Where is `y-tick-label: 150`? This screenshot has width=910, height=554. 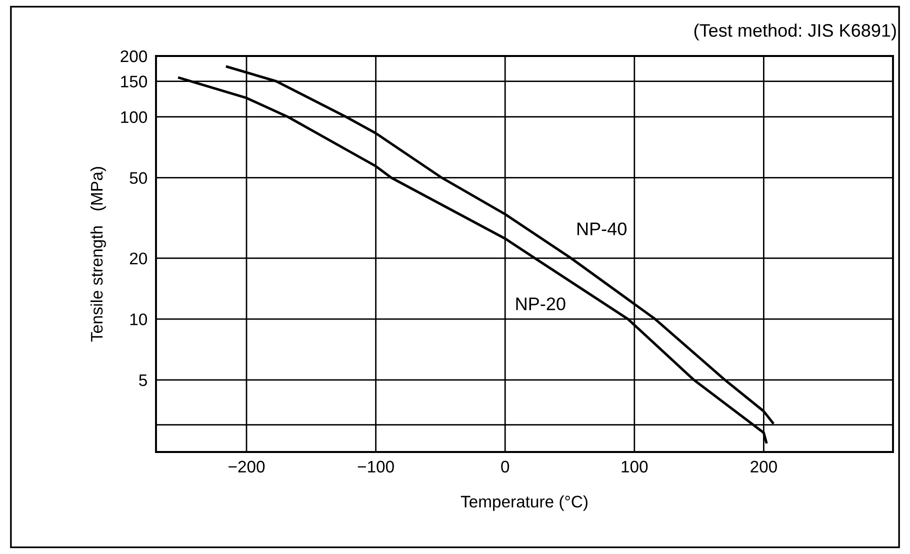
y-tick-label: 150 is located at coordinates (134, 82).